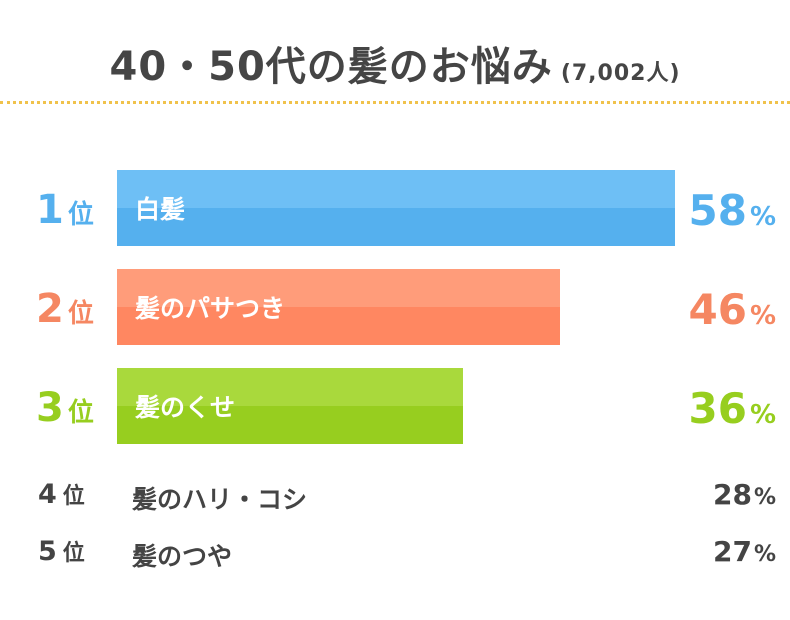  I want to click on percent-label: 28%, so click(744, 494).